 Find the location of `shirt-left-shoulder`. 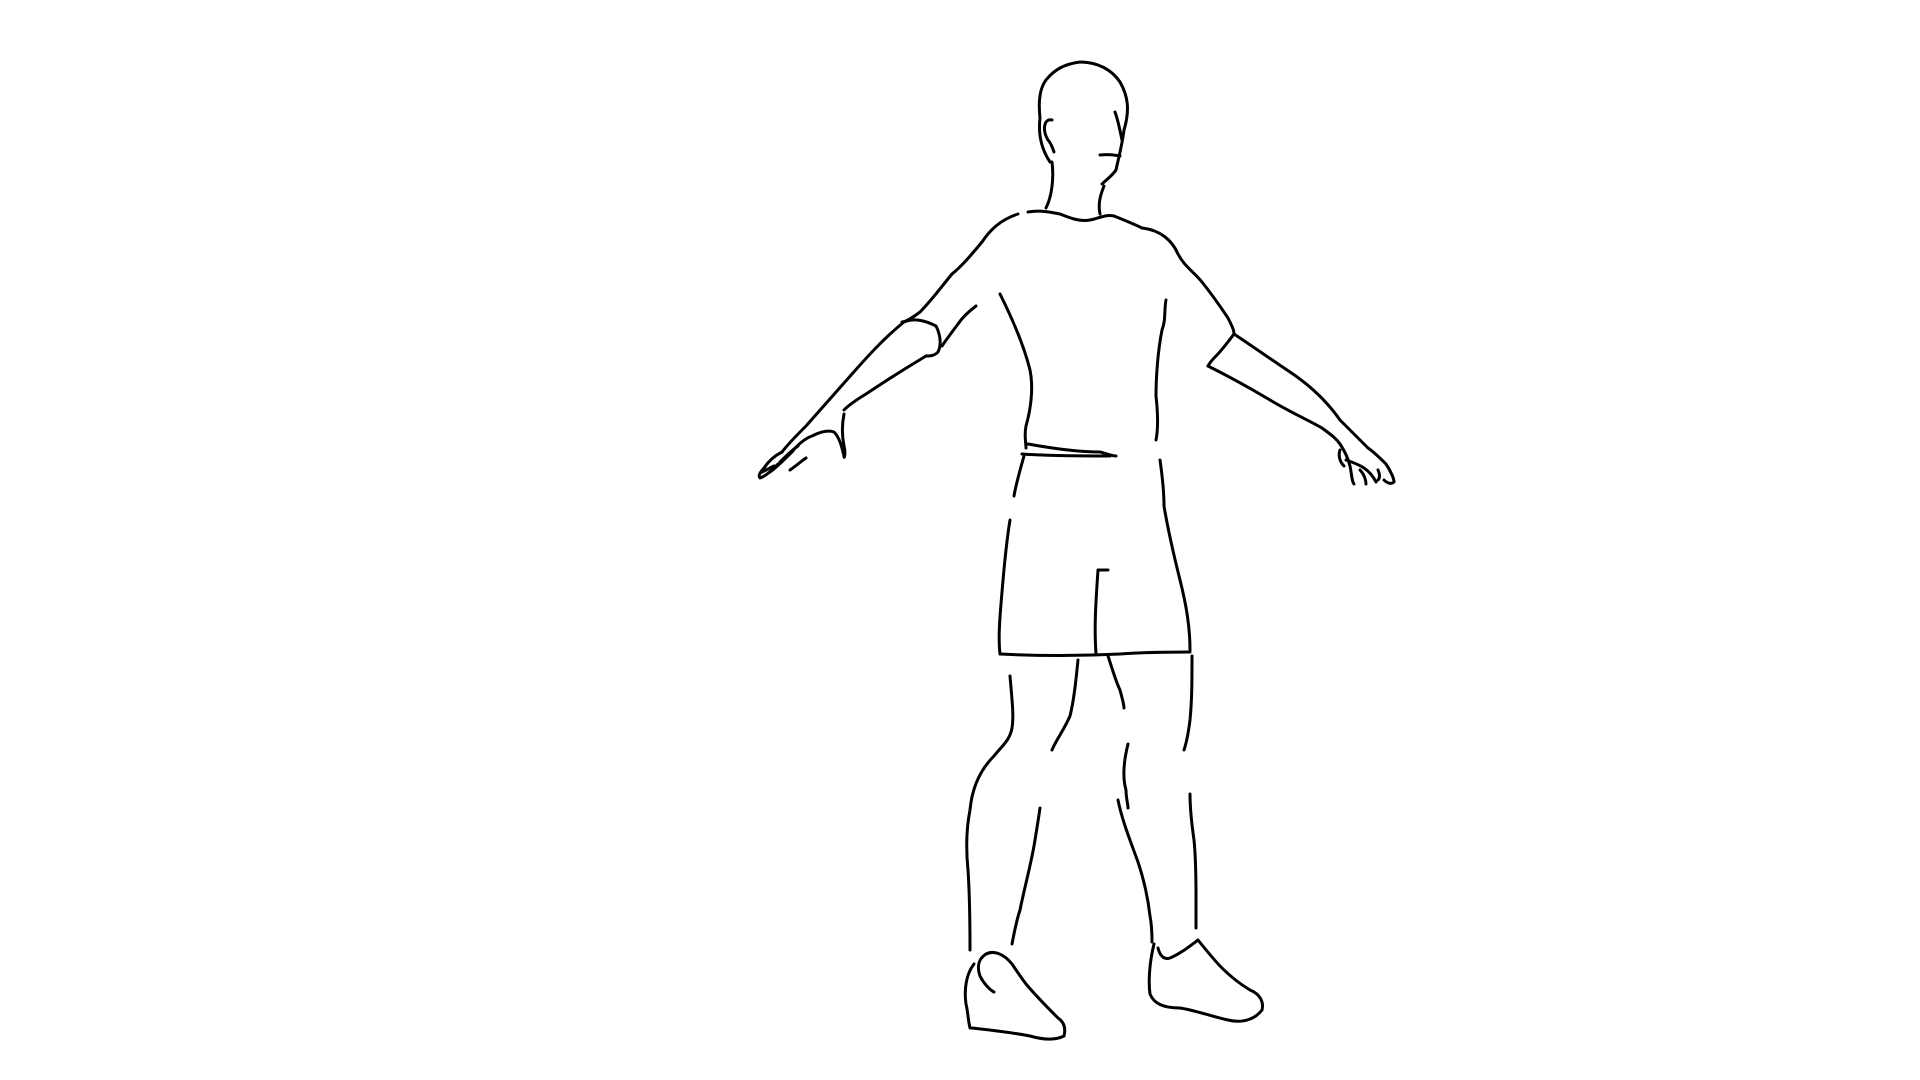

shirt-left-shoulder is located at coordinates (960, 268).